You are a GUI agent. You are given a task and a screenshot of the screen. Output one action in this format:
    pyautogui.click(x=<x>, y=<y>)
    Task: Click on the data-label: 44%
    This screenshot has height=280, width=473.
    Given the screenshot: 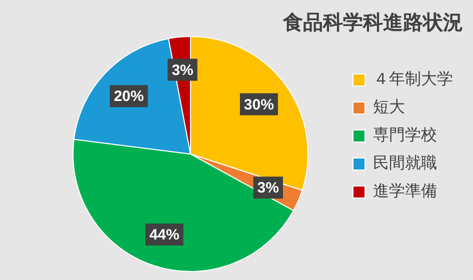 What is the action you would take?
    pyautogui.click(x=164, y=235)
    